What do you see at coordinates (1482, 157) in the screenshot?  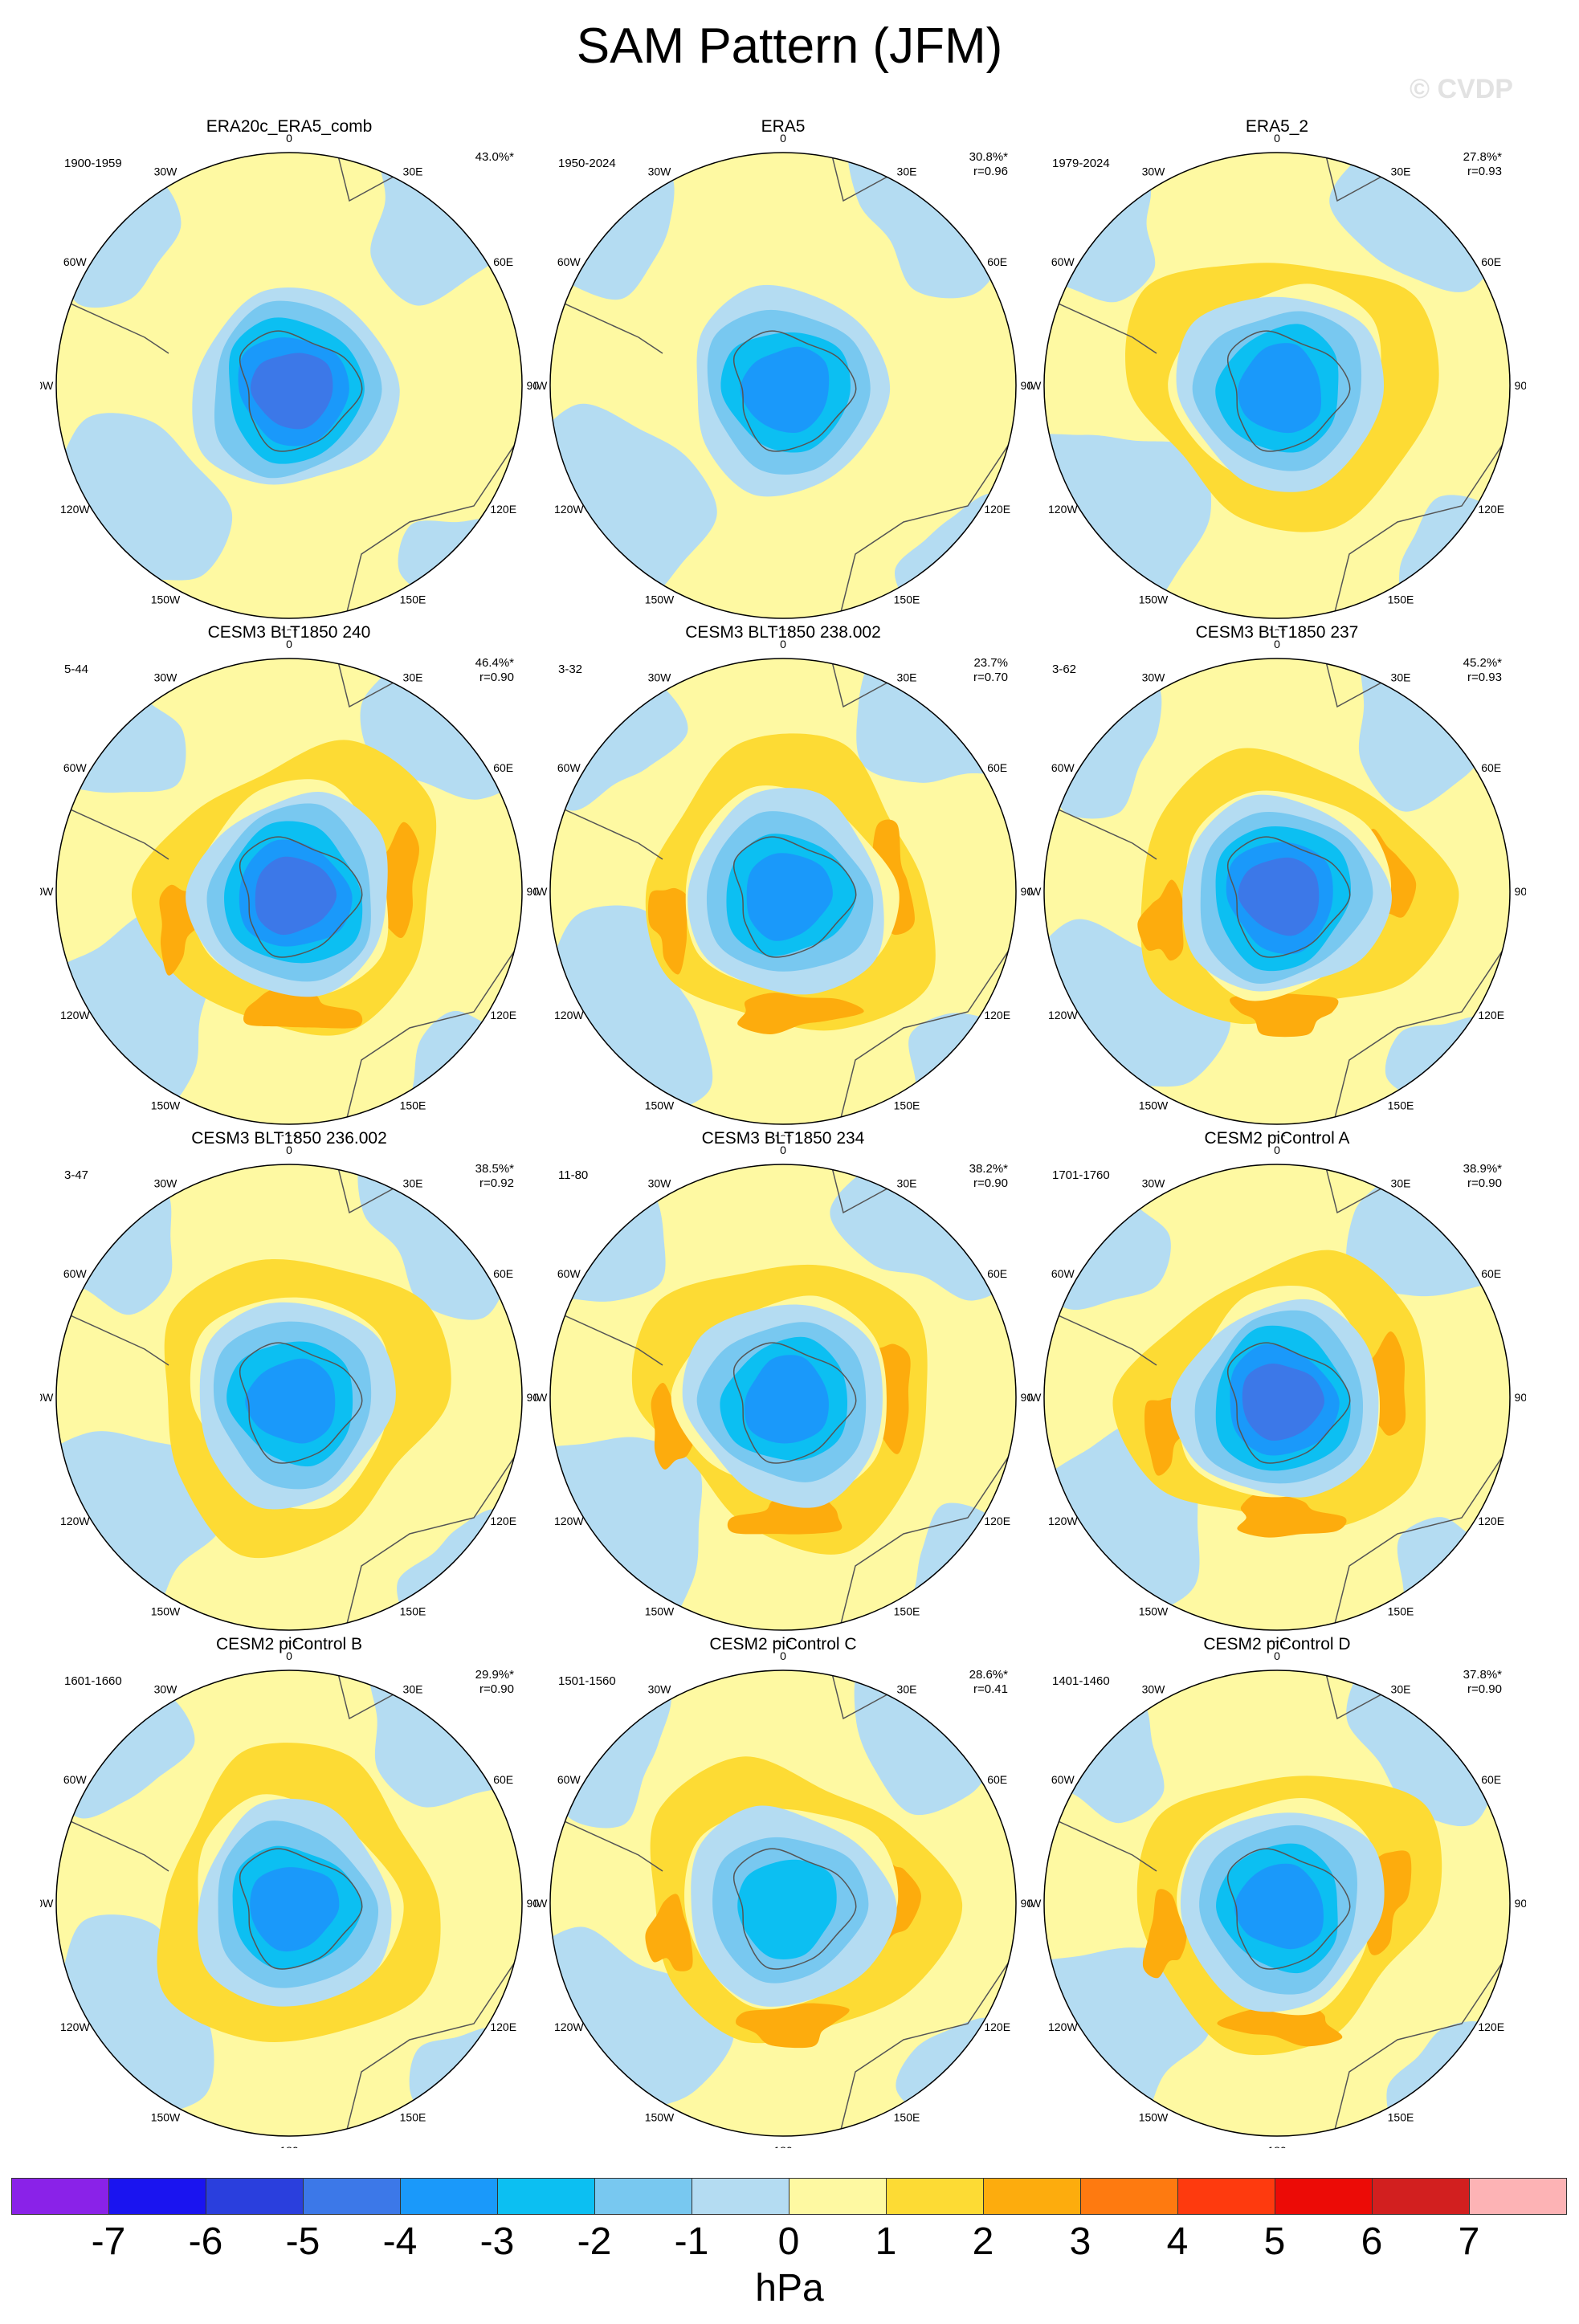 I see `panel-variance: 27.8%*` at bounding box center [1482, 157].